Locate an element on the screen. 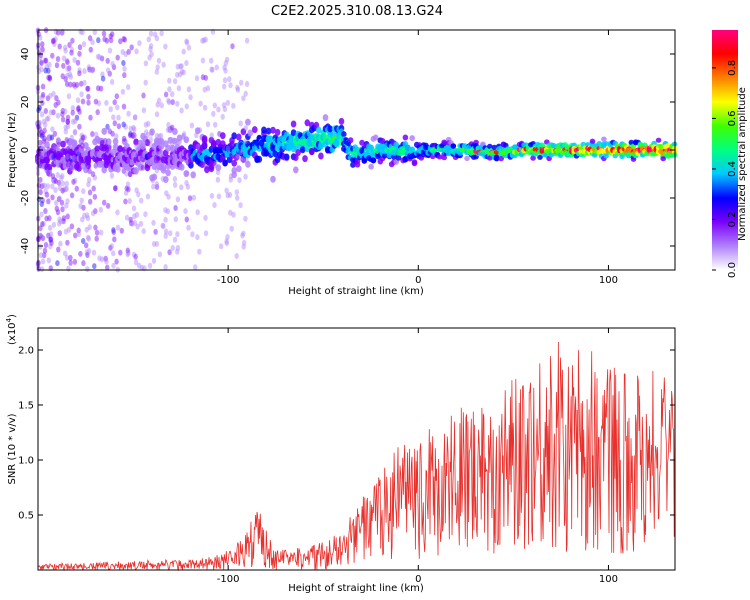  colorbar-tick-label: 0.8 is located at coordinates (732, 68).